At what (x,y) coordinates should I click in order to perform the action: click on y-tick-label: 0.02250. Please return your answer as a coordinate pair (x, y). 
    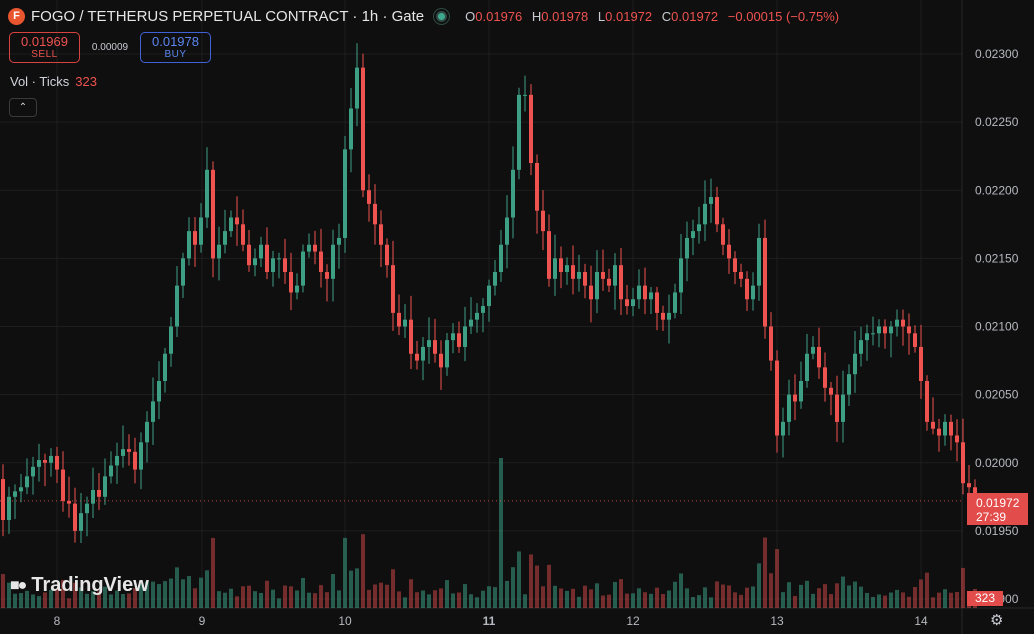
    Looking at the image, I should click on (997, 122).